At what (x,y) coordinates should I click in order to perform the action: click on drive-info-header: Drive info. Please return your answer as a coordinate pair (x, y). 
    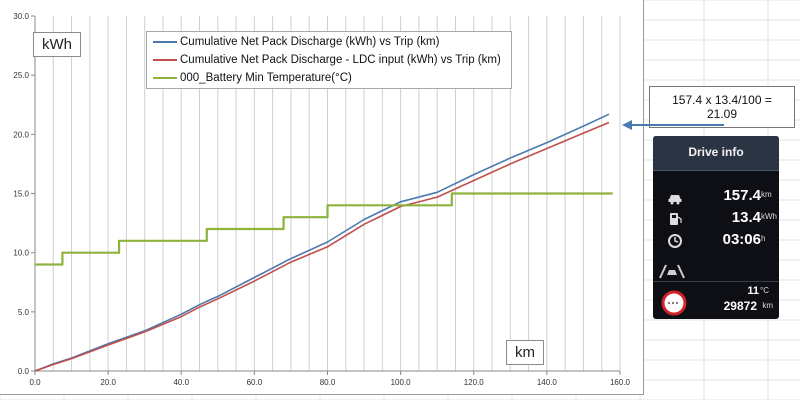
    Looking at the image, I should click on (716, 153).